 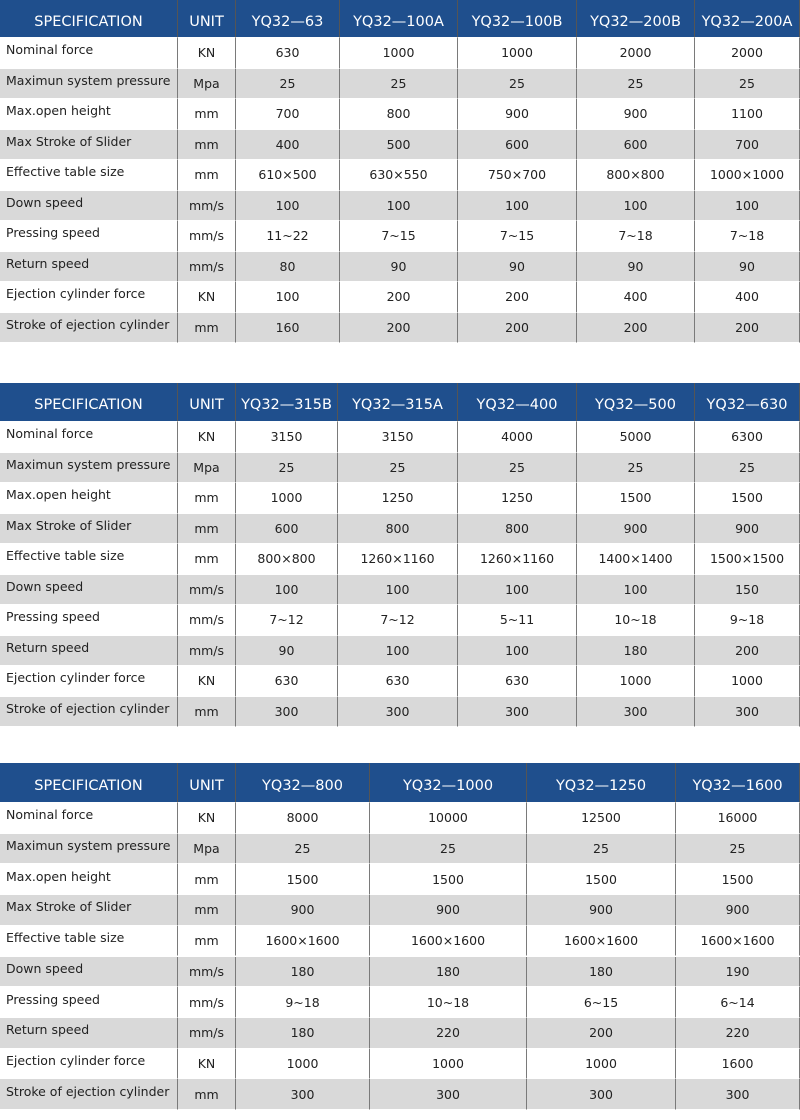 What do you see at coordinates (303, 818) in the screenshot?
I see `table-cell: 8000` at bounding box center [303, 818].